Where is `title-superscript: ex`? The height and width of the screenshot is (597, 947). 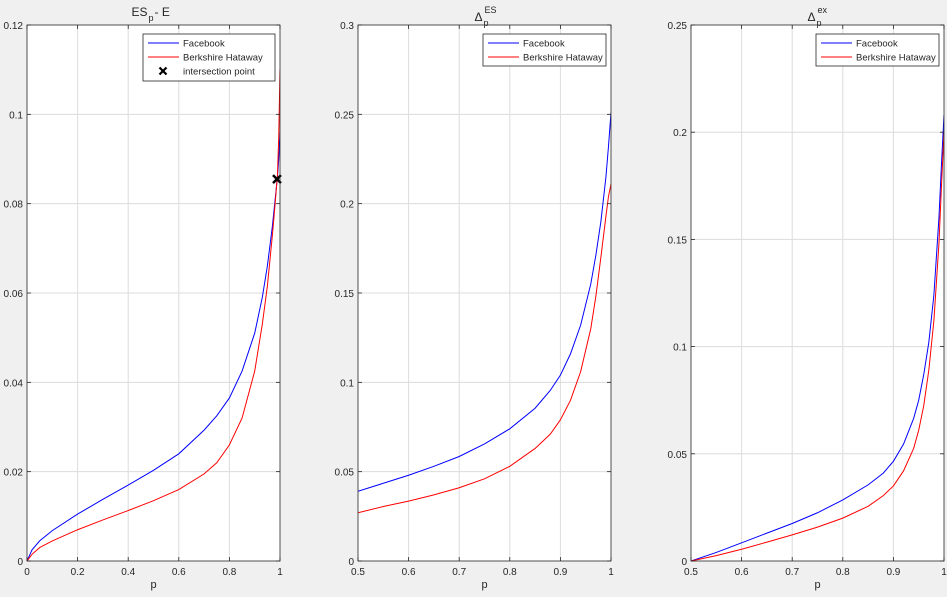 title-superscript: ex is located at coordinates (823, 10).